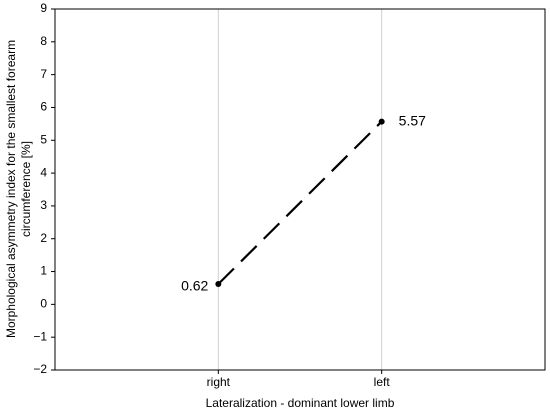  What do you see at coordinates (43, 107) in the screenshot?
I see `y-tick-label: 6` at bounding box center [43, 107].